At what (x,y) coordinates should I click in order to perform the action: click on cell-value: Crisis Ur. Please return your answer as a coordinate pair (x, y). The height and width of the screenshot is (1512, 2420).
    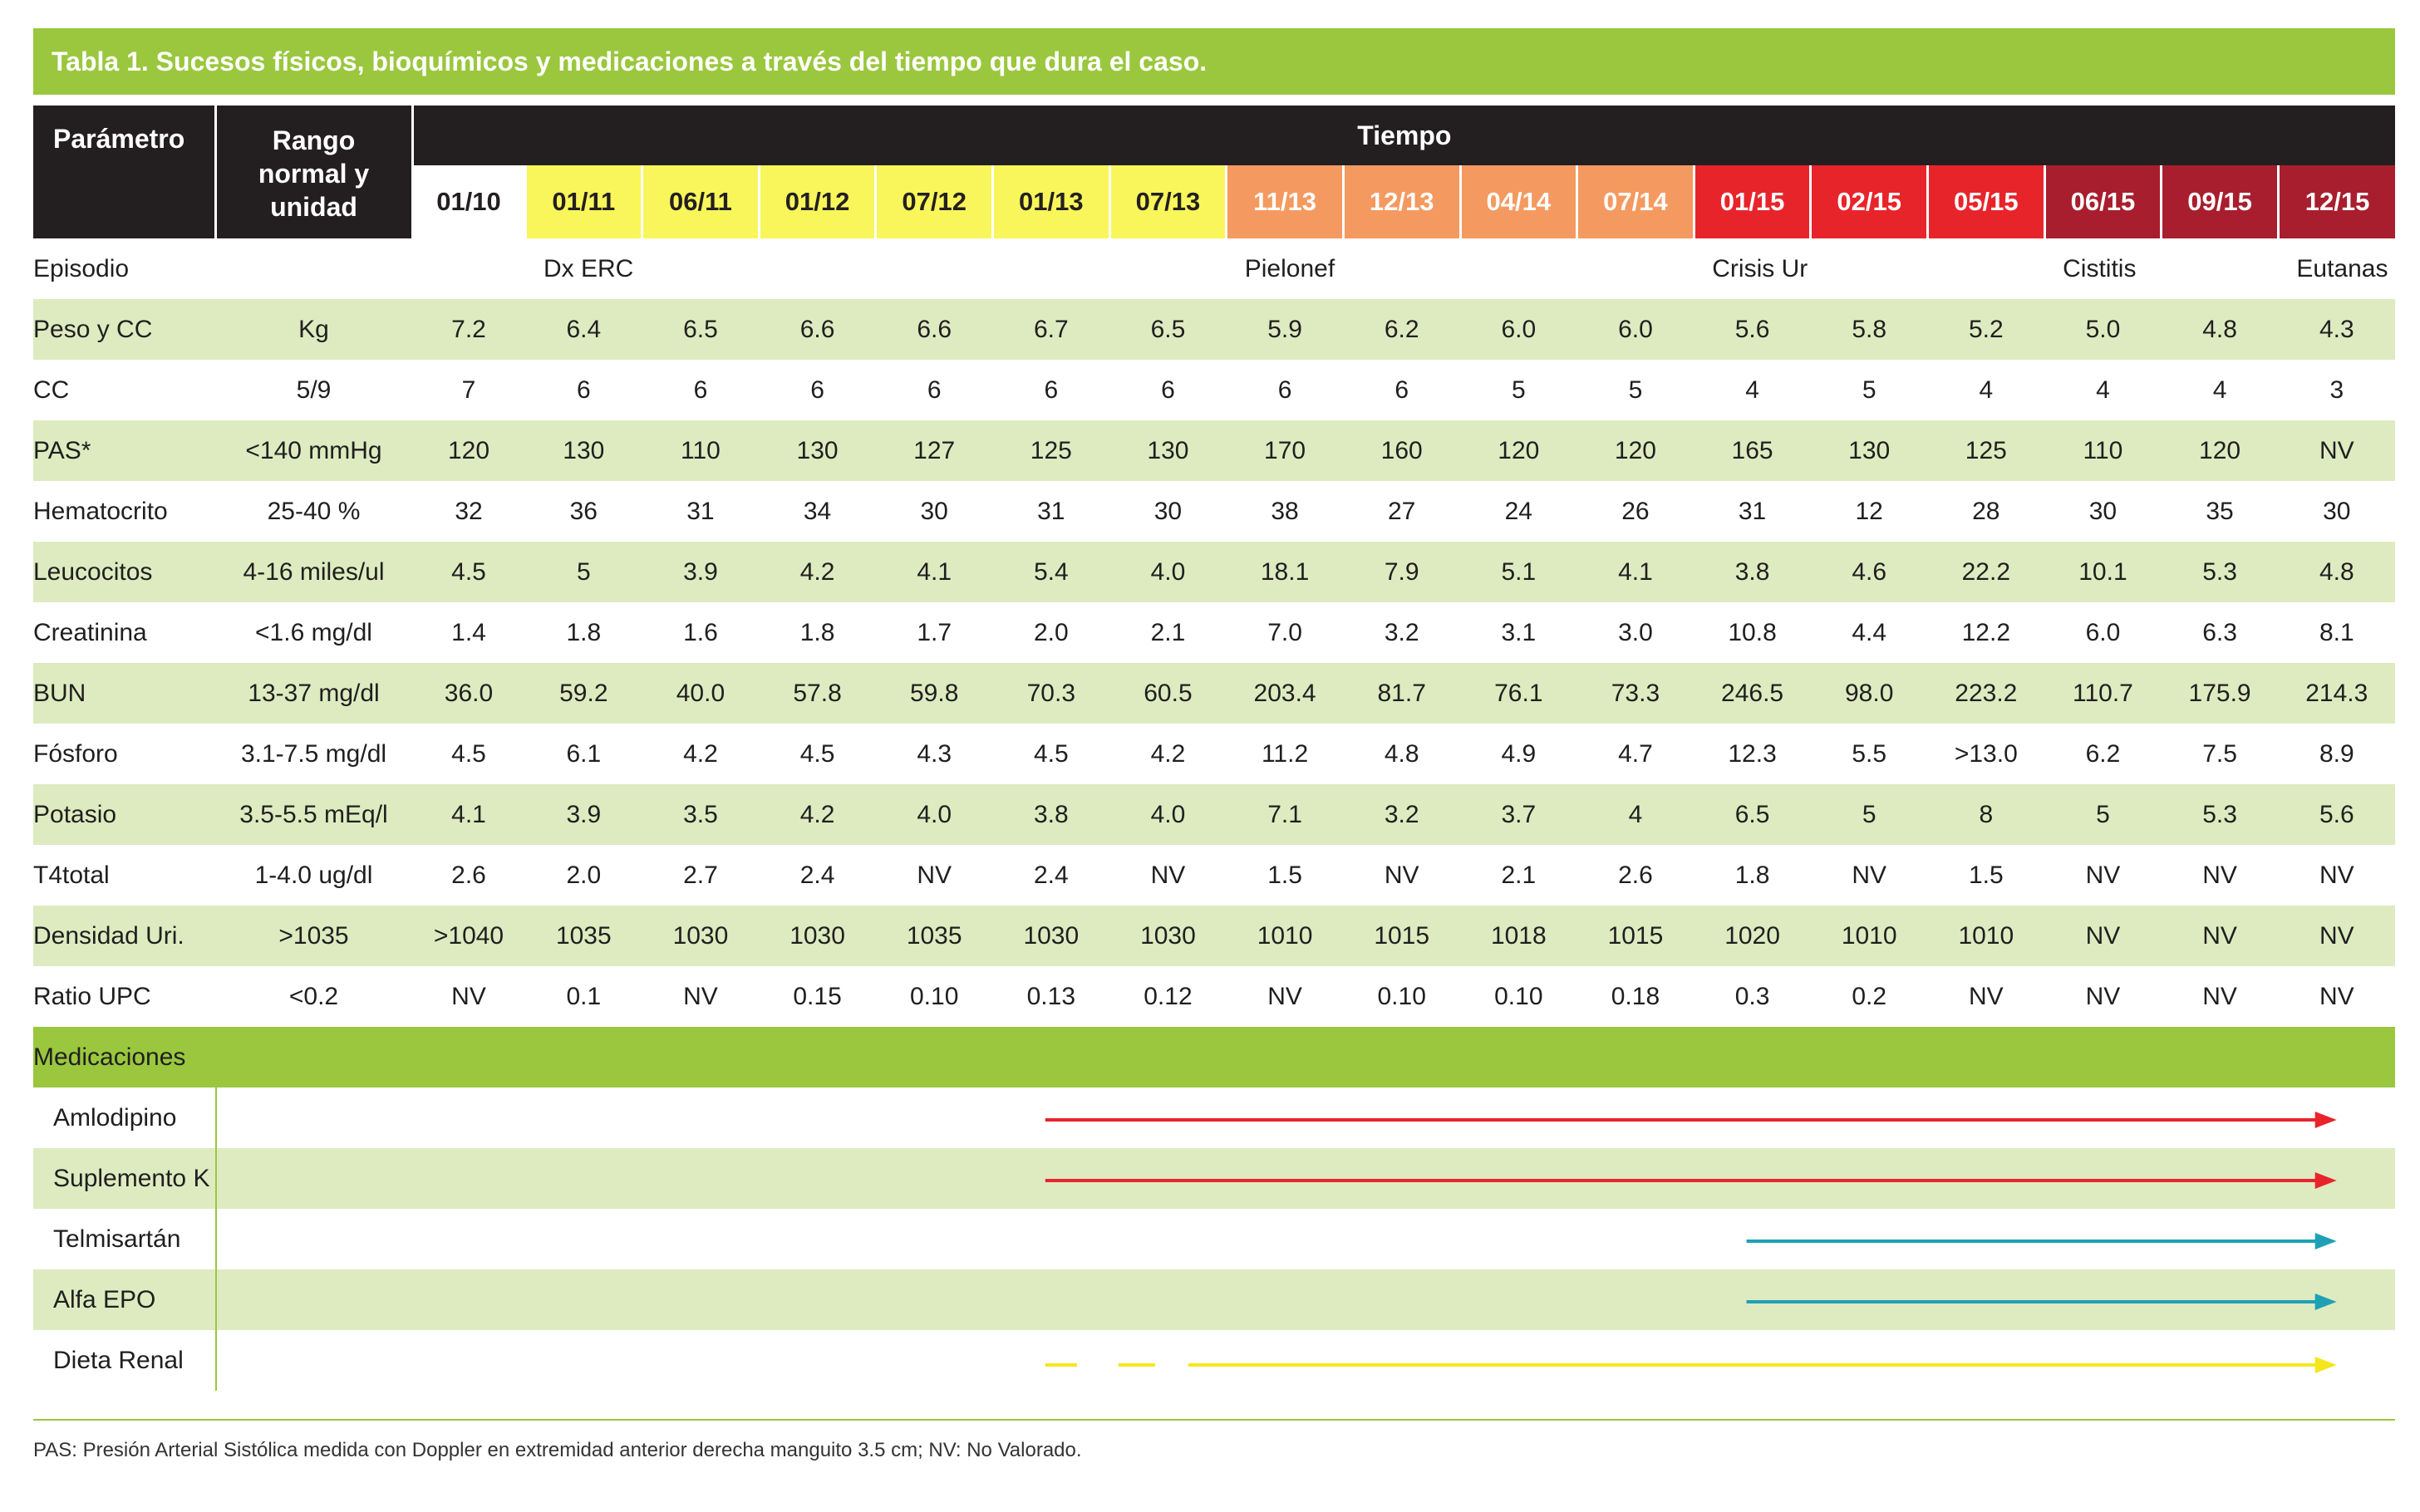
    Looking at the image, I should click on (1753, 268).